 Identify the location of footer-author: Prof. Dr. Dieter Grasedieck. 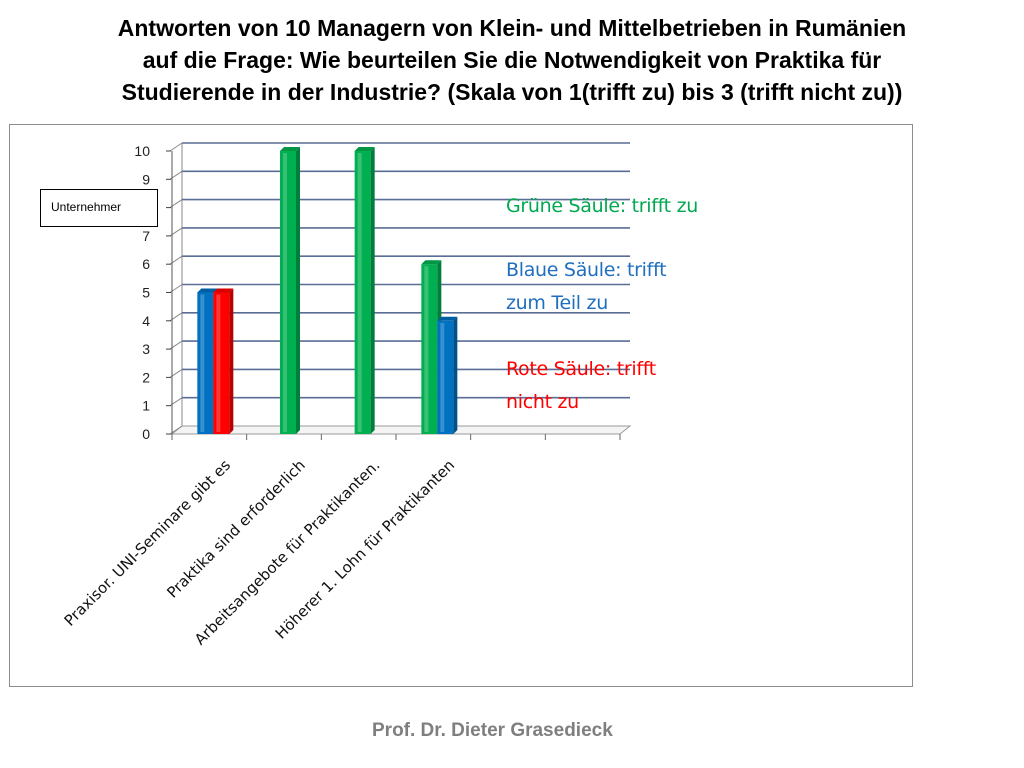
(492, 730).